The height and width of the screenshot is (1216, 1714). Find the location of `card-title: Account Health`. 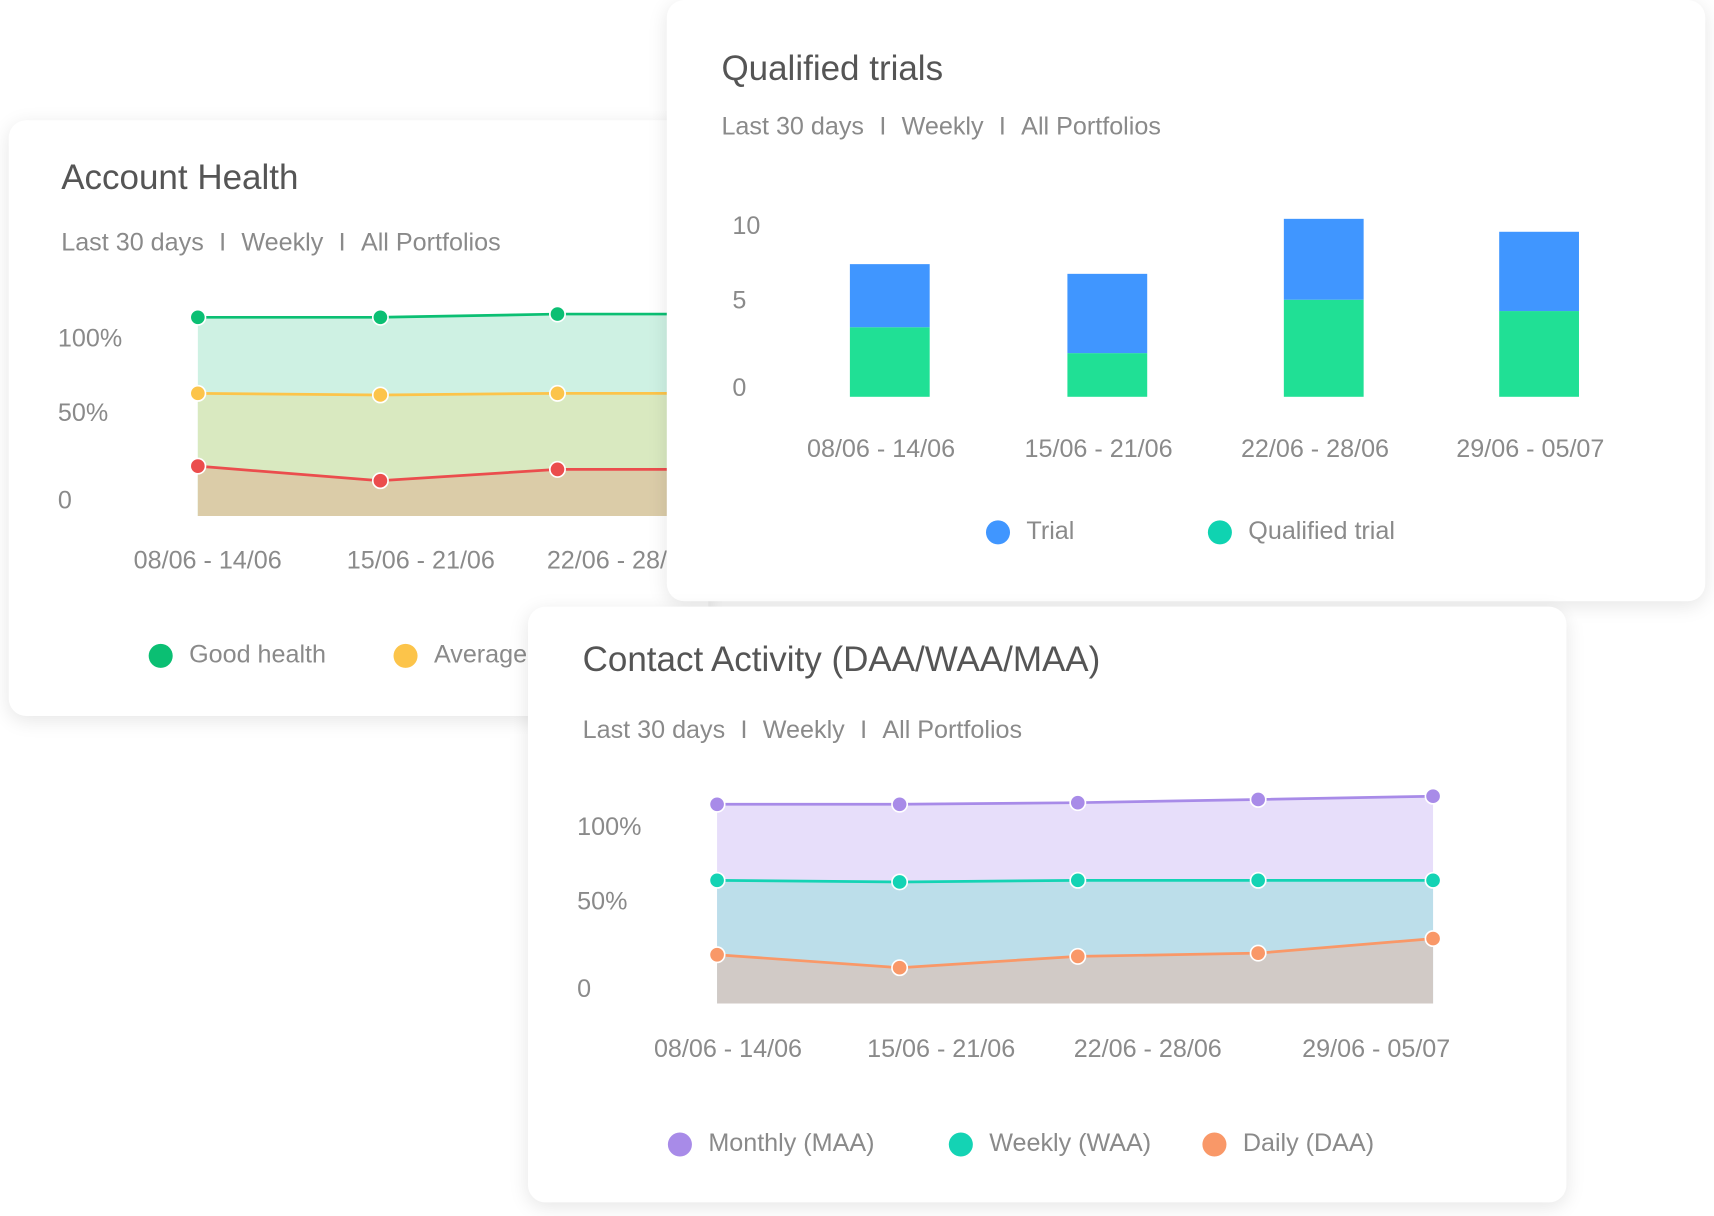

card-title: Account Health is located at coordinates (180, 177).